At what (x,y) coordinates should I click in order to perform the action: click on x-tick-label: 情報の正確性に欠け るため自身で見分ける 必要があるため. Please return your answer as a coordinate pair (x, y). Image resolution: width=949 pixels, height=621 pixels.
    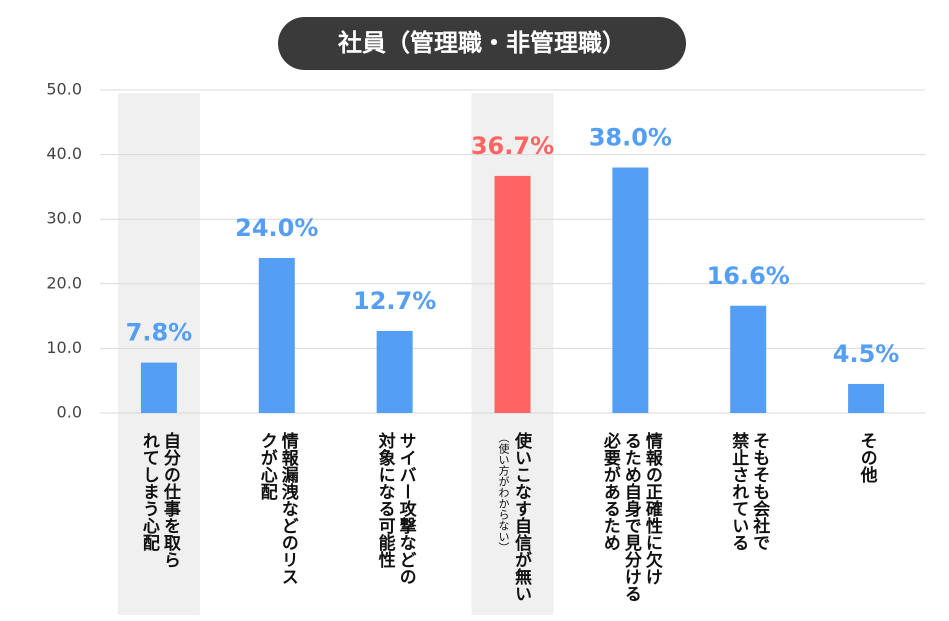
    Looking at the image, I should click on (630, 517).